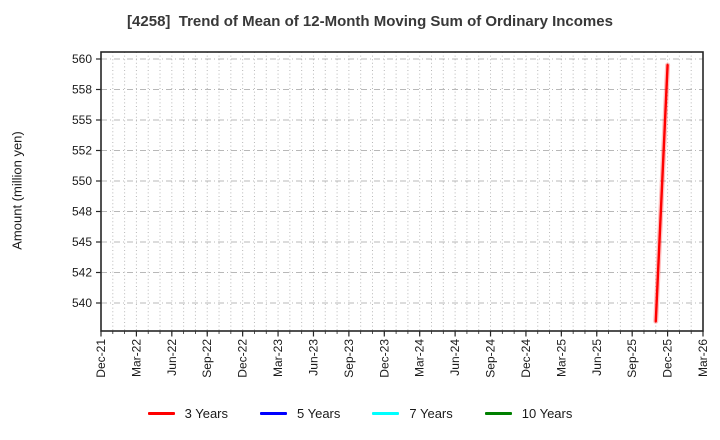  What do you see at coordinates (82, 273) in the screenshot?
I see `y-tick-label: 542` at bounding box center [82, 273].